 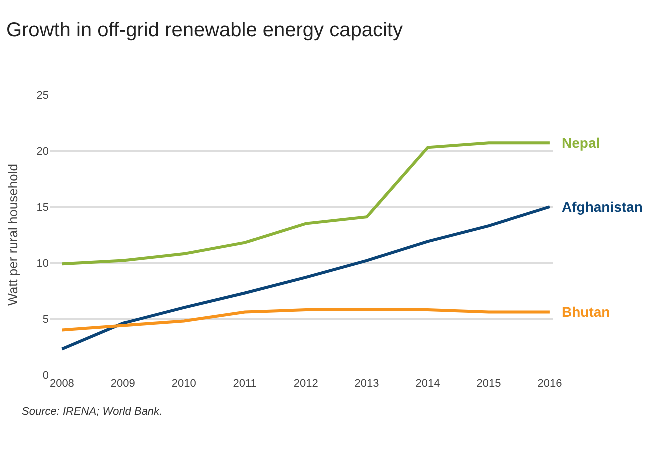 I want to click on x-tick-label: 2016, so click(x=550, y=384).